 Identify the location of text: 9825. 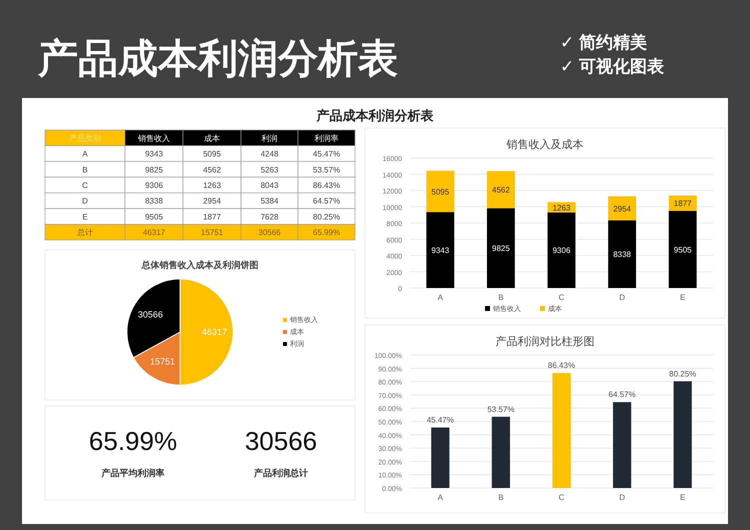
(154, 169).